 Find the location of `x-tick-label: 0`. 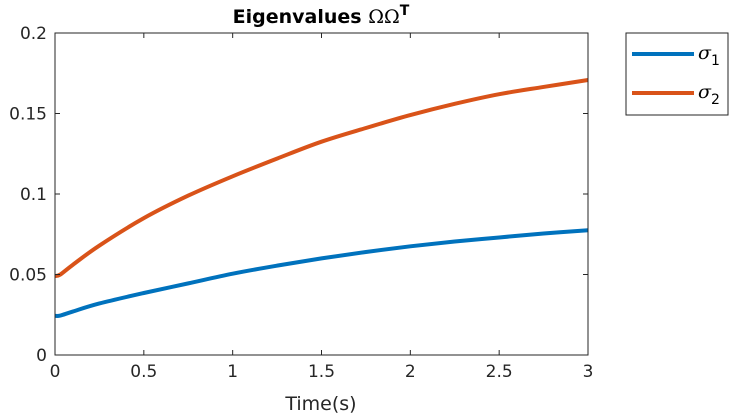

x-tick-label: 0 is located at coordinates (55, 372).